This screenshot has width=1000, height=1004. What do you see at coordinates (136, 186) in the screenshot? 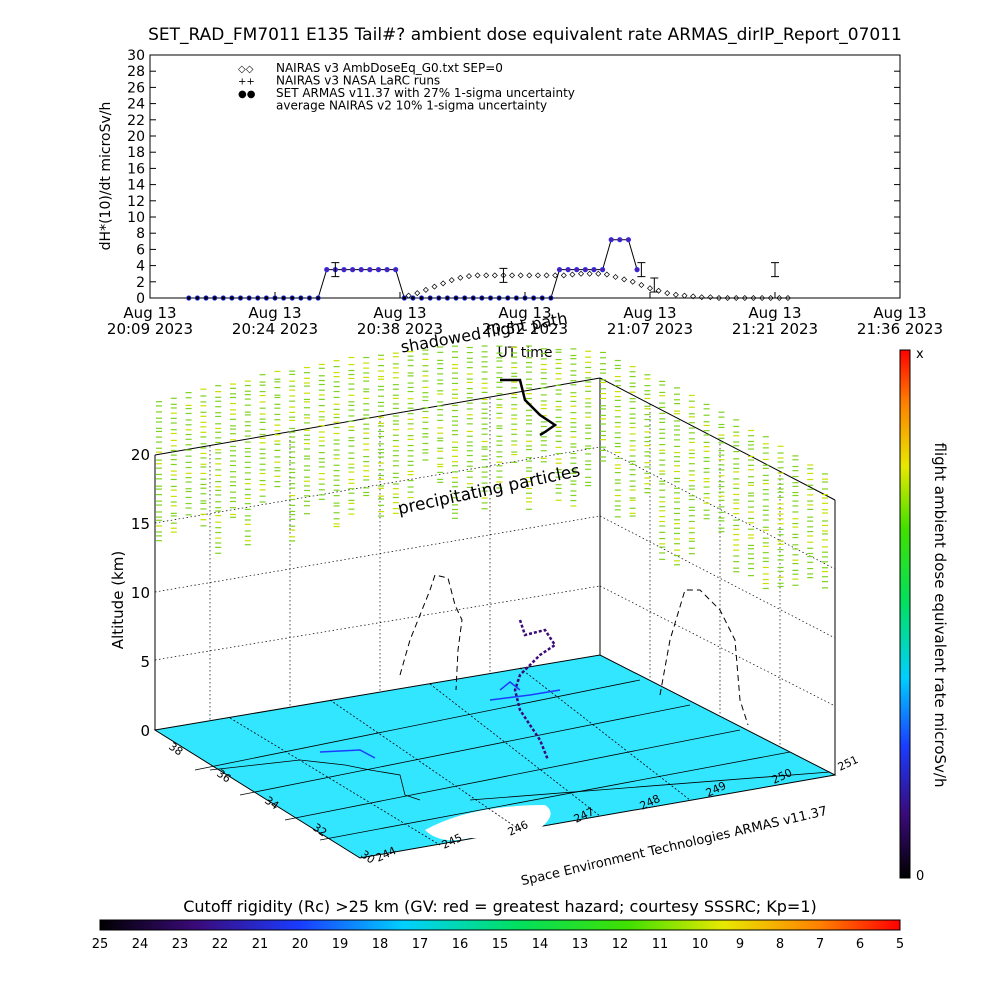
I see `y-tick-label: 14` at bounding box center [136, 186].